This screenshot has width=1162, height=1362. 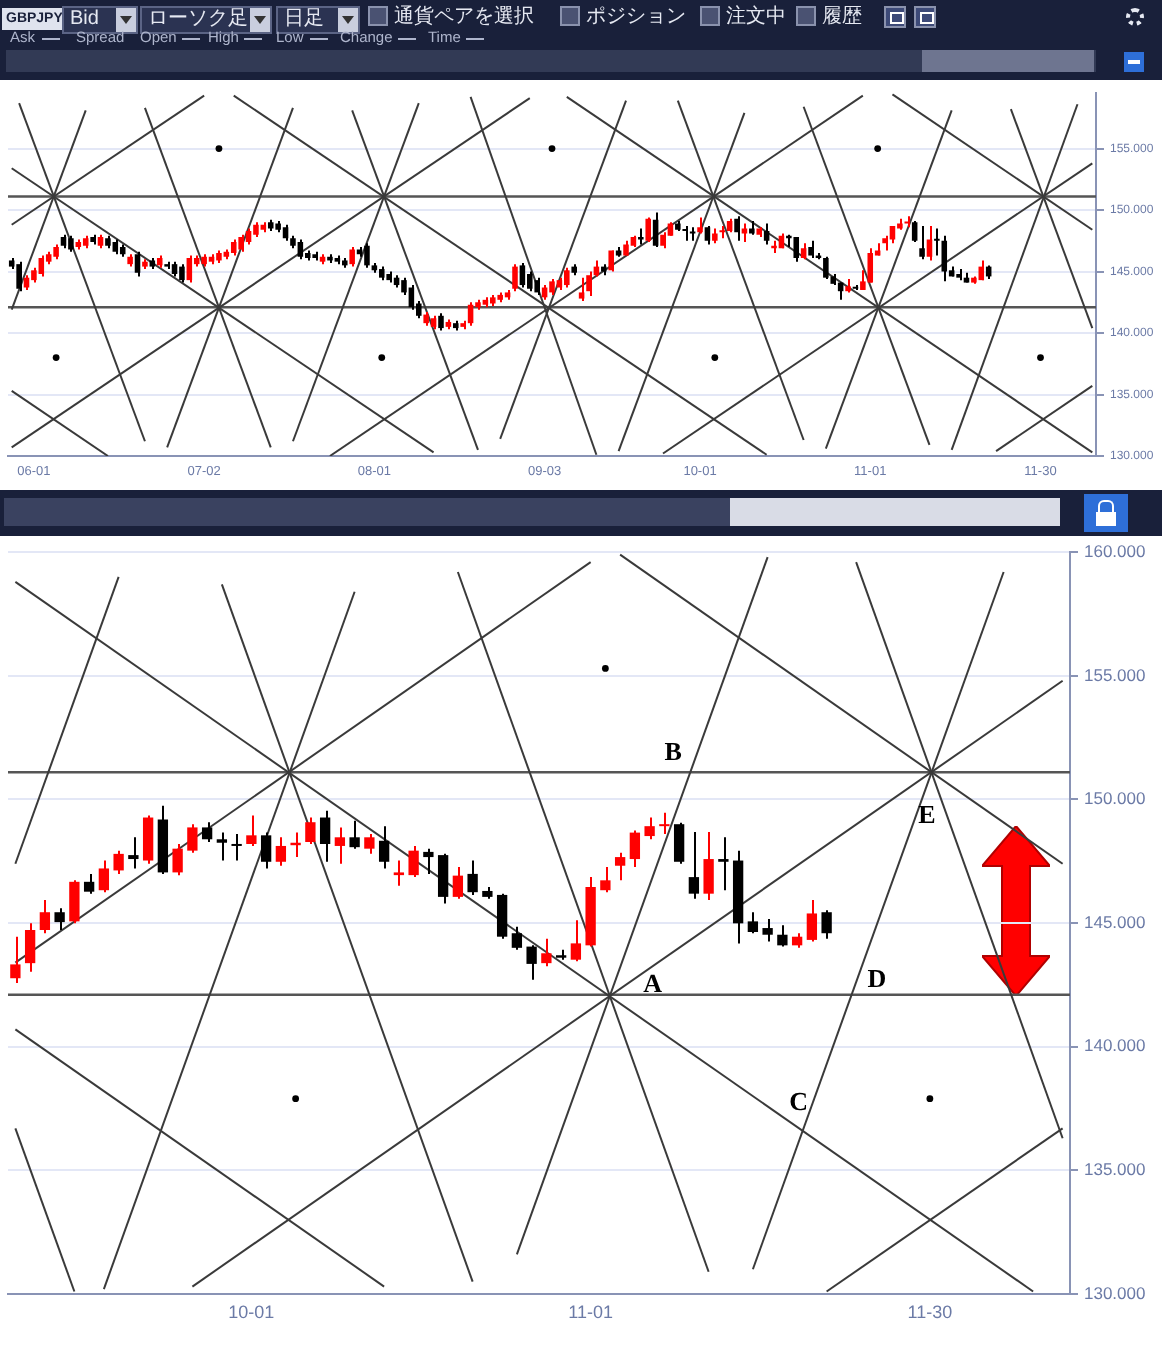 I want to click on x-tick-label: 10-01, so click(x=251, y=1311).